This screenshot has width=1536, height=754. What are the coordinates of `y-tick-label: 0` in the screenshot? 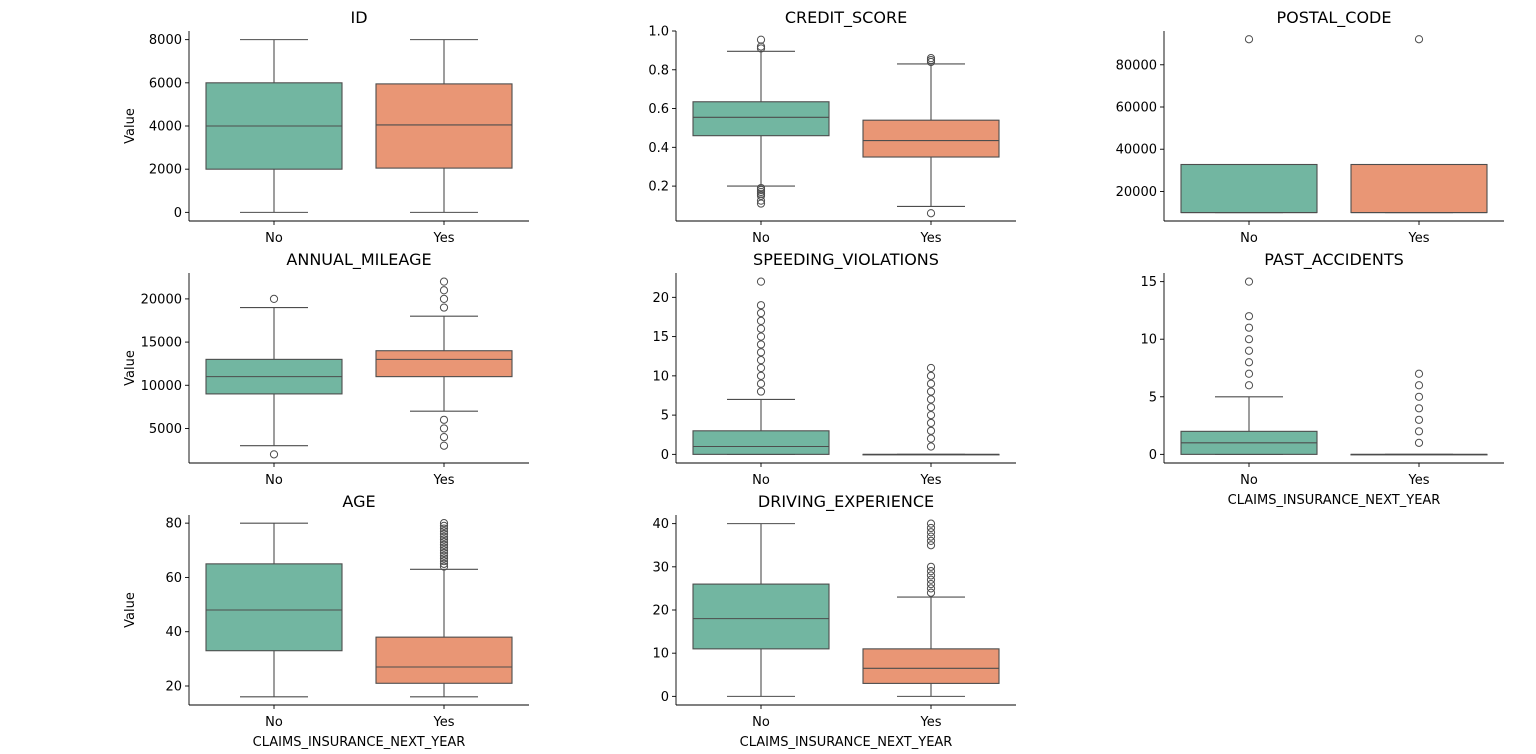 It's located at (665, 697).